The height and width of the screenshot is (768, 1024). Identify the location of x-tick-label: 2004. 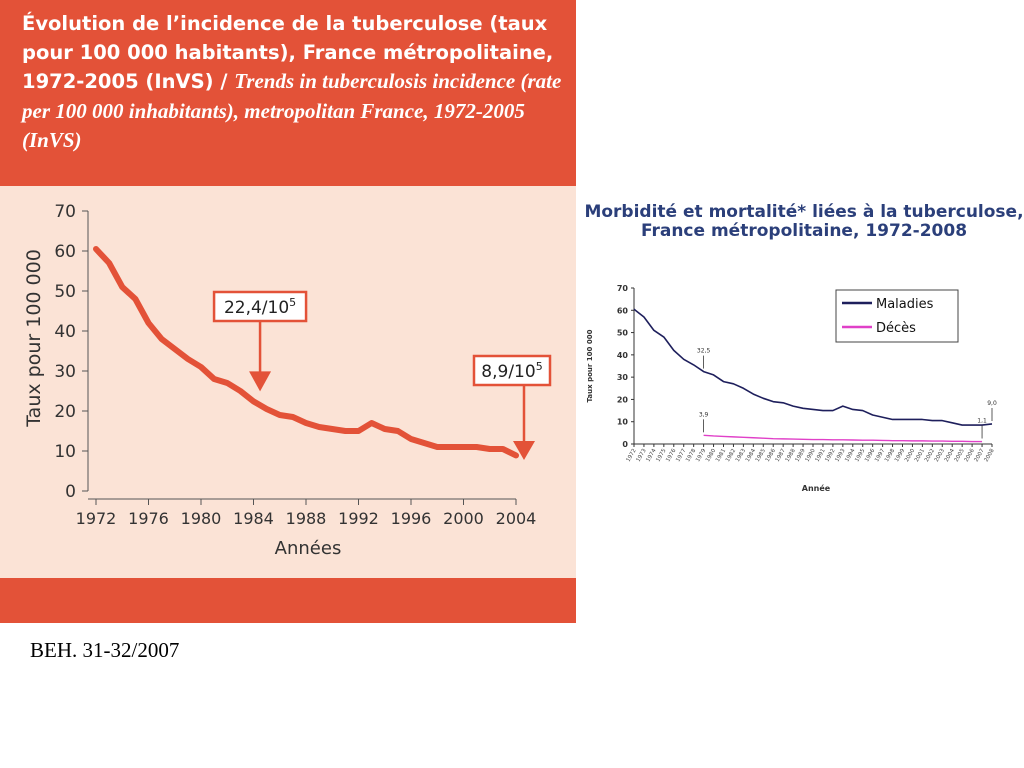
(516, 518).